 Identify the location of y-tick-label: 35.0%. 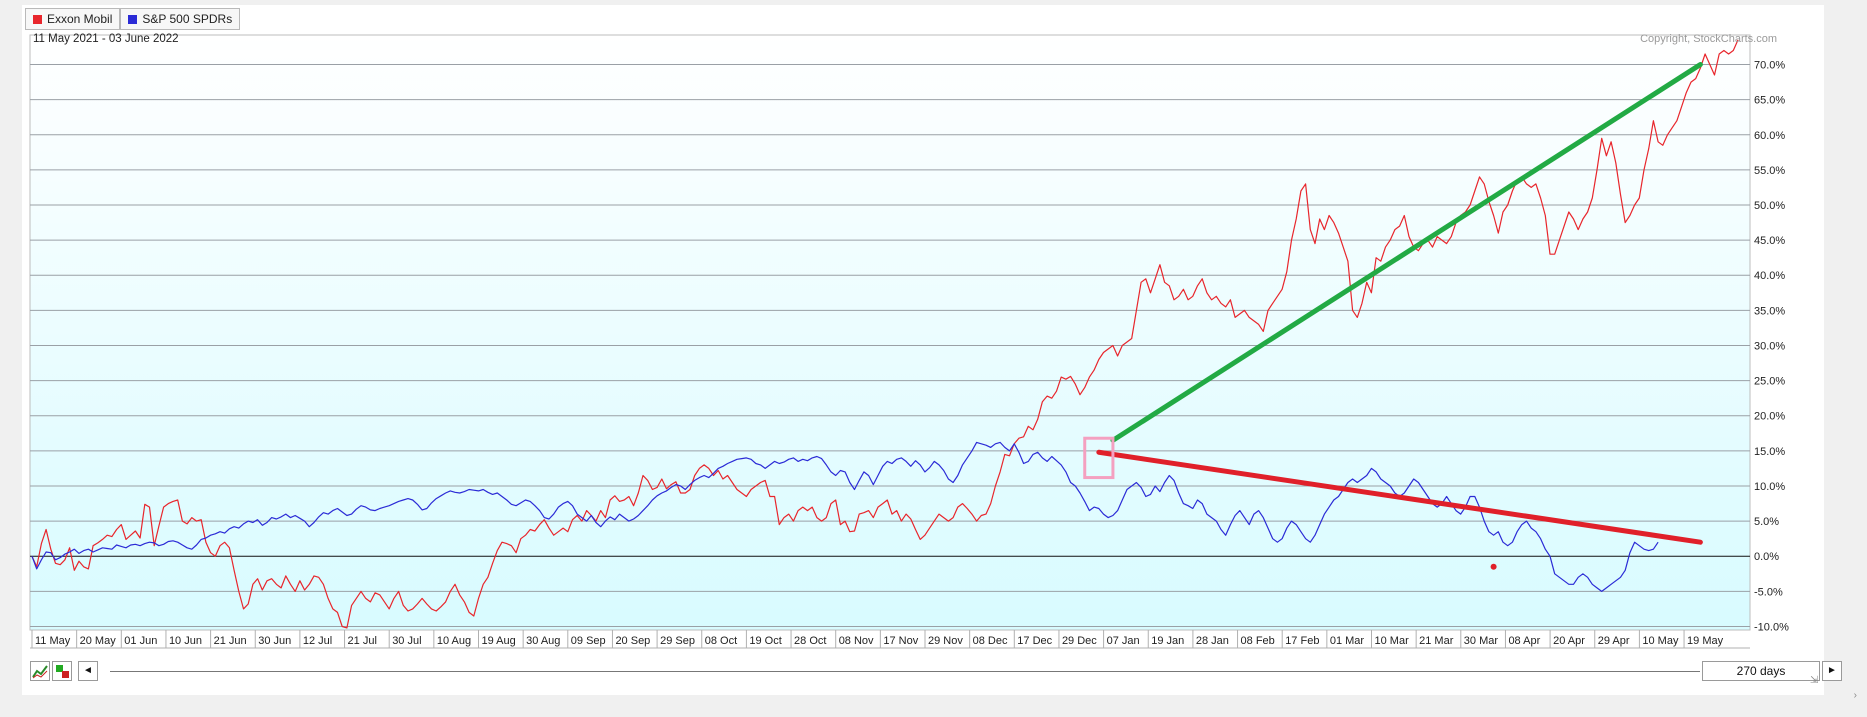
(1769, 311).